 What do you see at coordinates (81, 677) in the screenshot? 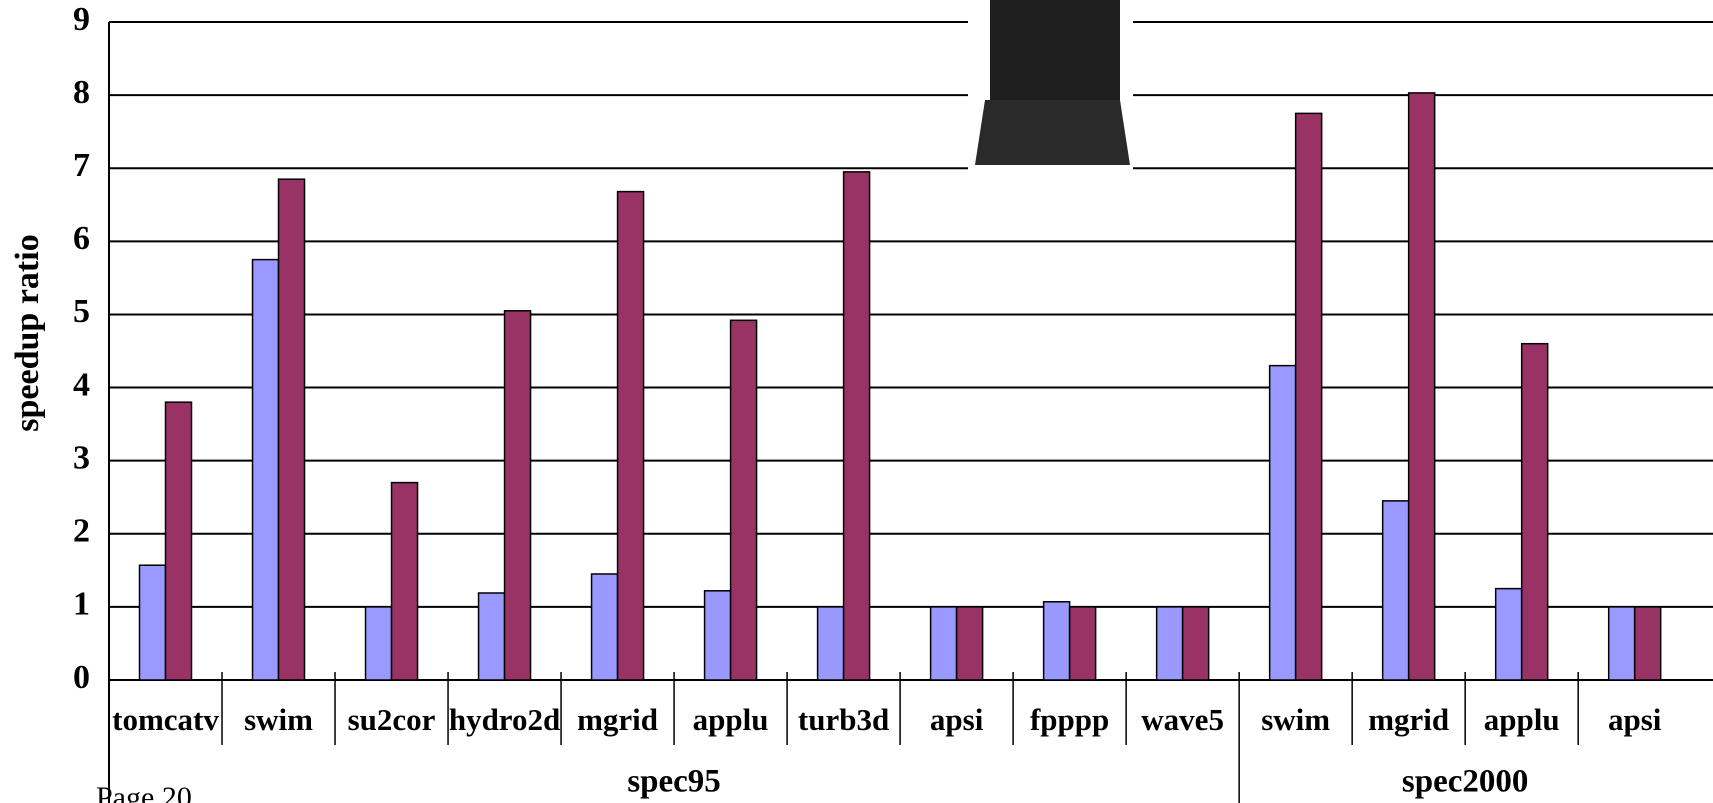
I see `y-tick-label: 0` at bounding box center [81, 677].